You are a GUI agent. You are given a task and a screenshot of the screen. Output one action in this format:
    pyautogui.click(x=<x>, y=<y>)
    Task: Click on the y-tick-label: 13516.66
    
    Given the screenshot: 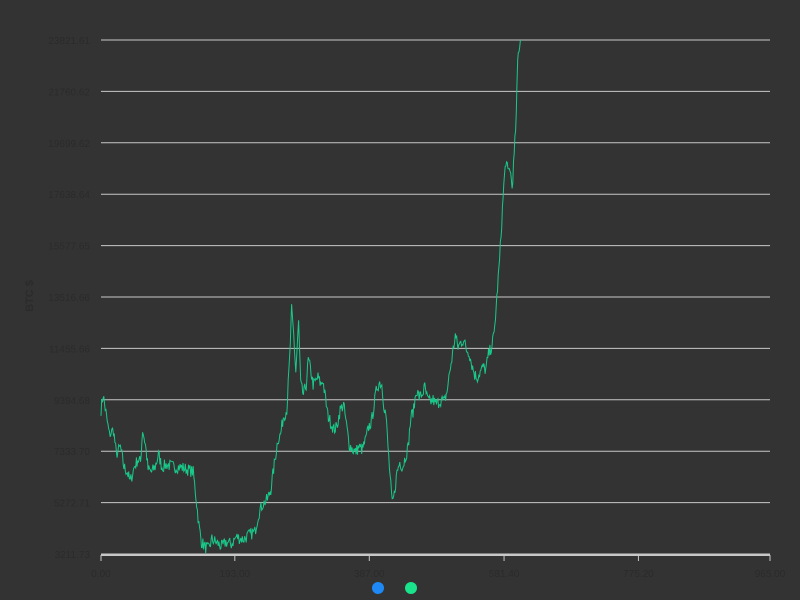 What is the action you would take?
    pyautogui.click(x=69, y=298)
    